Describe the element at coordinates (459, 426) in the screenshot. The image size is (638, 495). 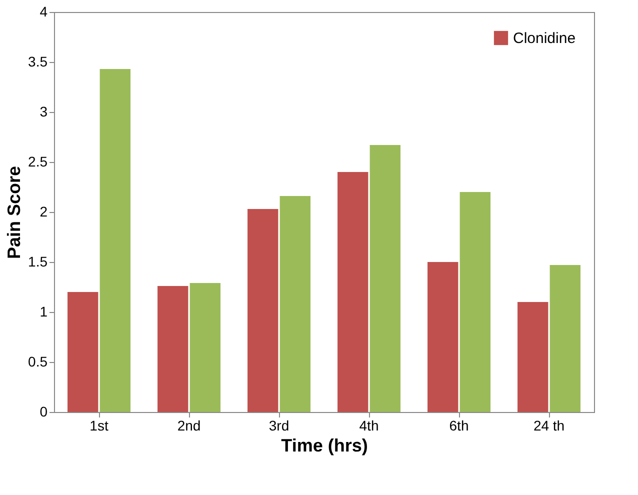
I see `x-tick-label: 6th` at that location.